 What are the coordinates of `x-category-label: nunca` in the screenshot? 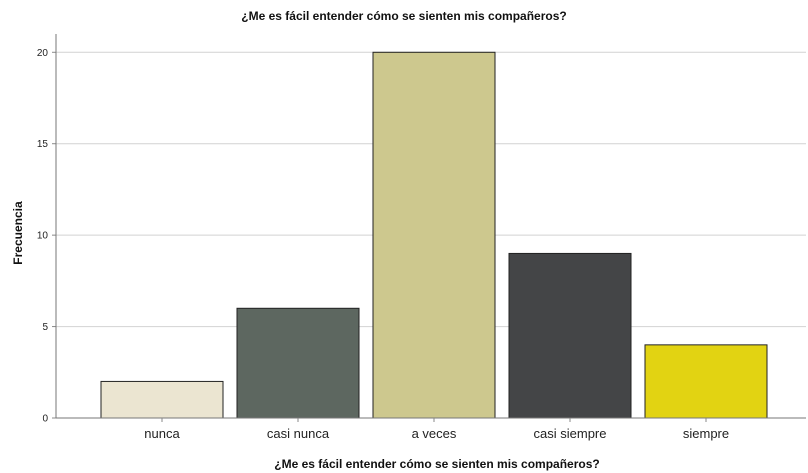 It's located at (162, 433).